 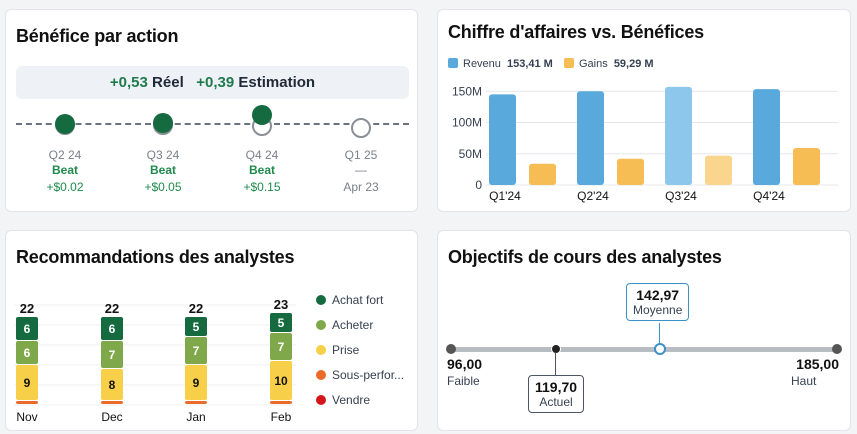 What do you see at coordinates (645, 143) in the screenshot?
I see `revenue-bar-chart: 0 50M 100M 150M Q1'24 Q2'24 Q3'24 Q4'24` at bounding box center [645, 143].